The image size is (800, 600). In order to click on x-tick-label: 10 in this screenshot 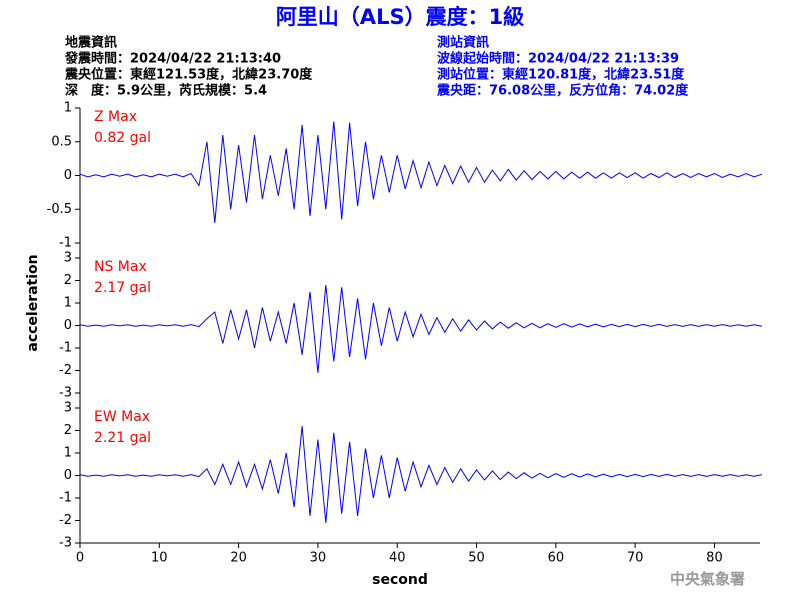, I will do `click(159, 558)`.